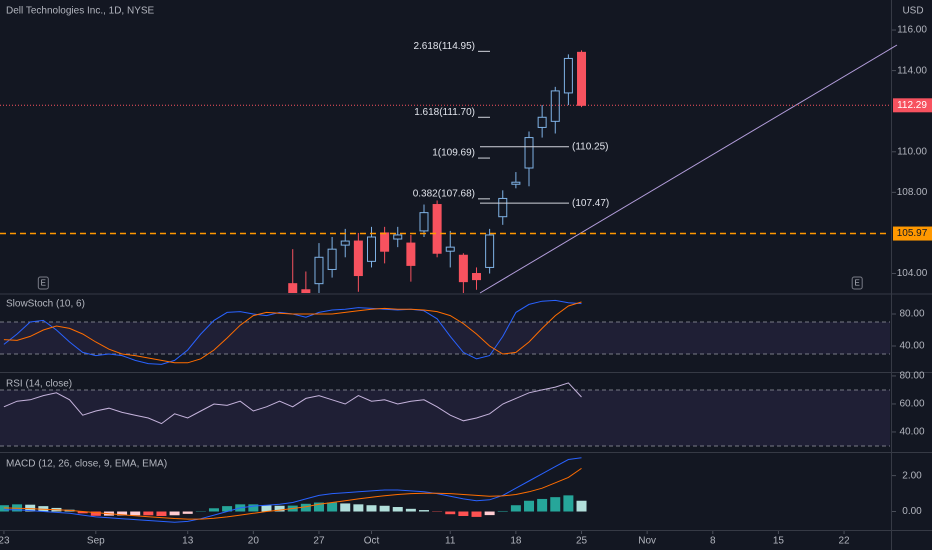 The image size is (932, 550). What do you see at coordinates (912, 192) in the screenshot?
I see `y-tick-label: 108.00` at bounding box center [912, 192].